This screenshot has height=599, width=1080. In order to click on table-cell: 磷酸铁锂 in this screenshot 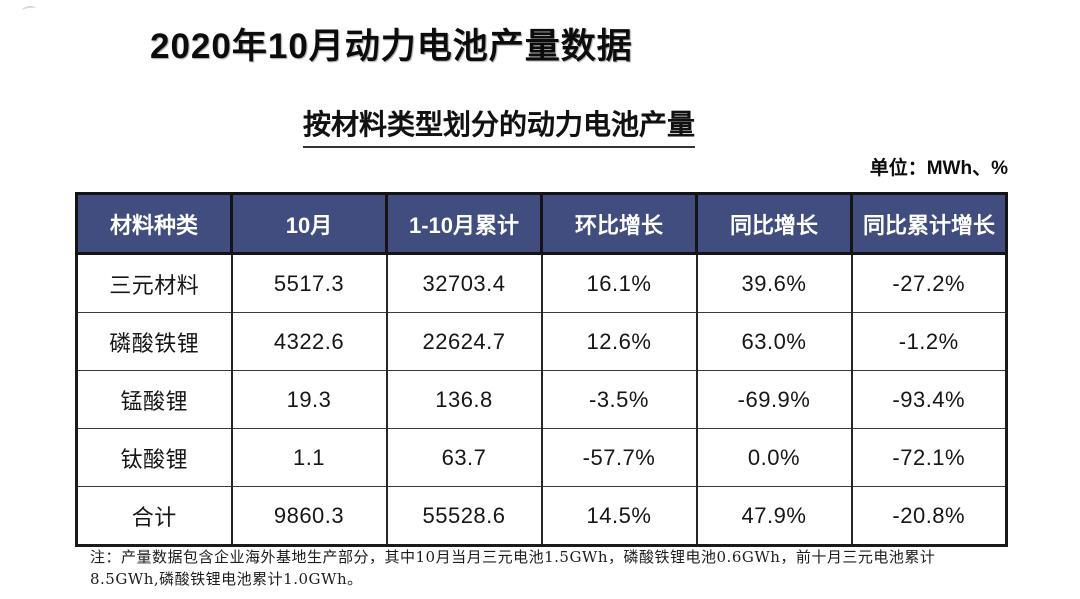, I will do `click(154, 341)`.